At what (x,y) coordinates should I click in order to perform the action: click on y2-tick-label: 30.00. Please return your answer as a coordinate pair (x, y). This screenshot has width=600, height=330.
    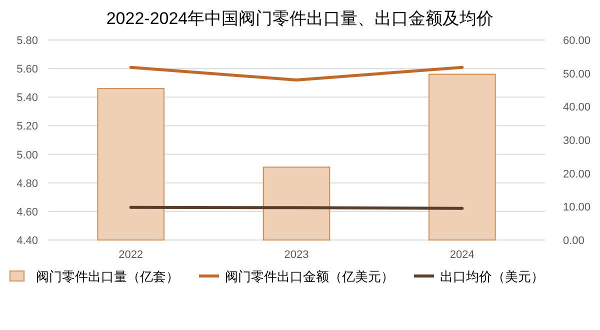
    Looking at the image, I should click on (577, 141).